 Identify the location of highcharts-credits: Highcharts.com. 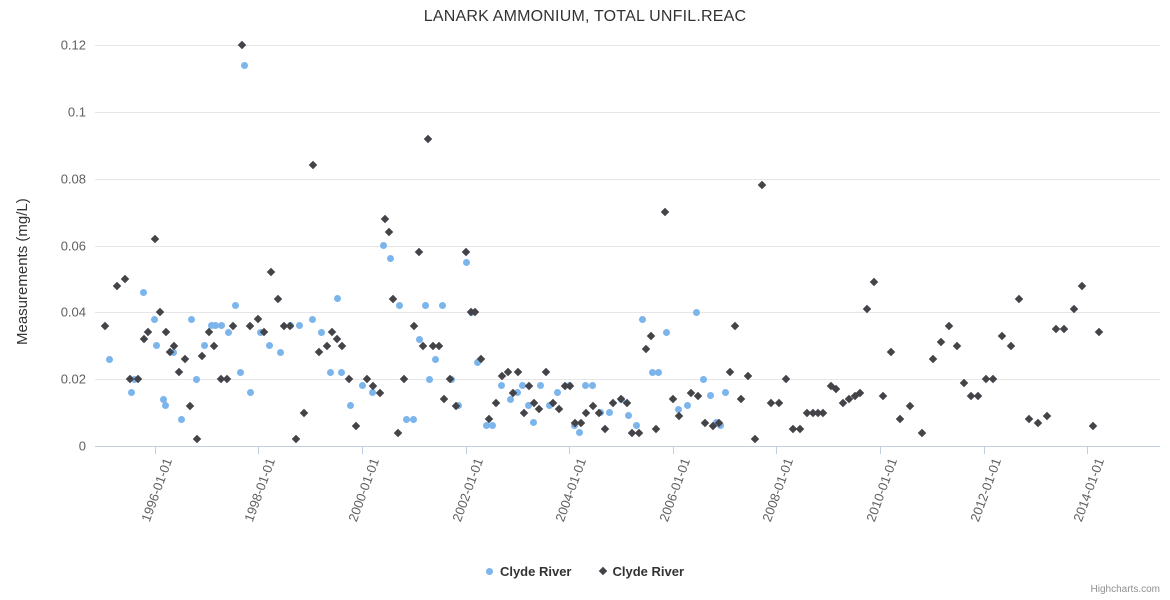
(1125, 589).